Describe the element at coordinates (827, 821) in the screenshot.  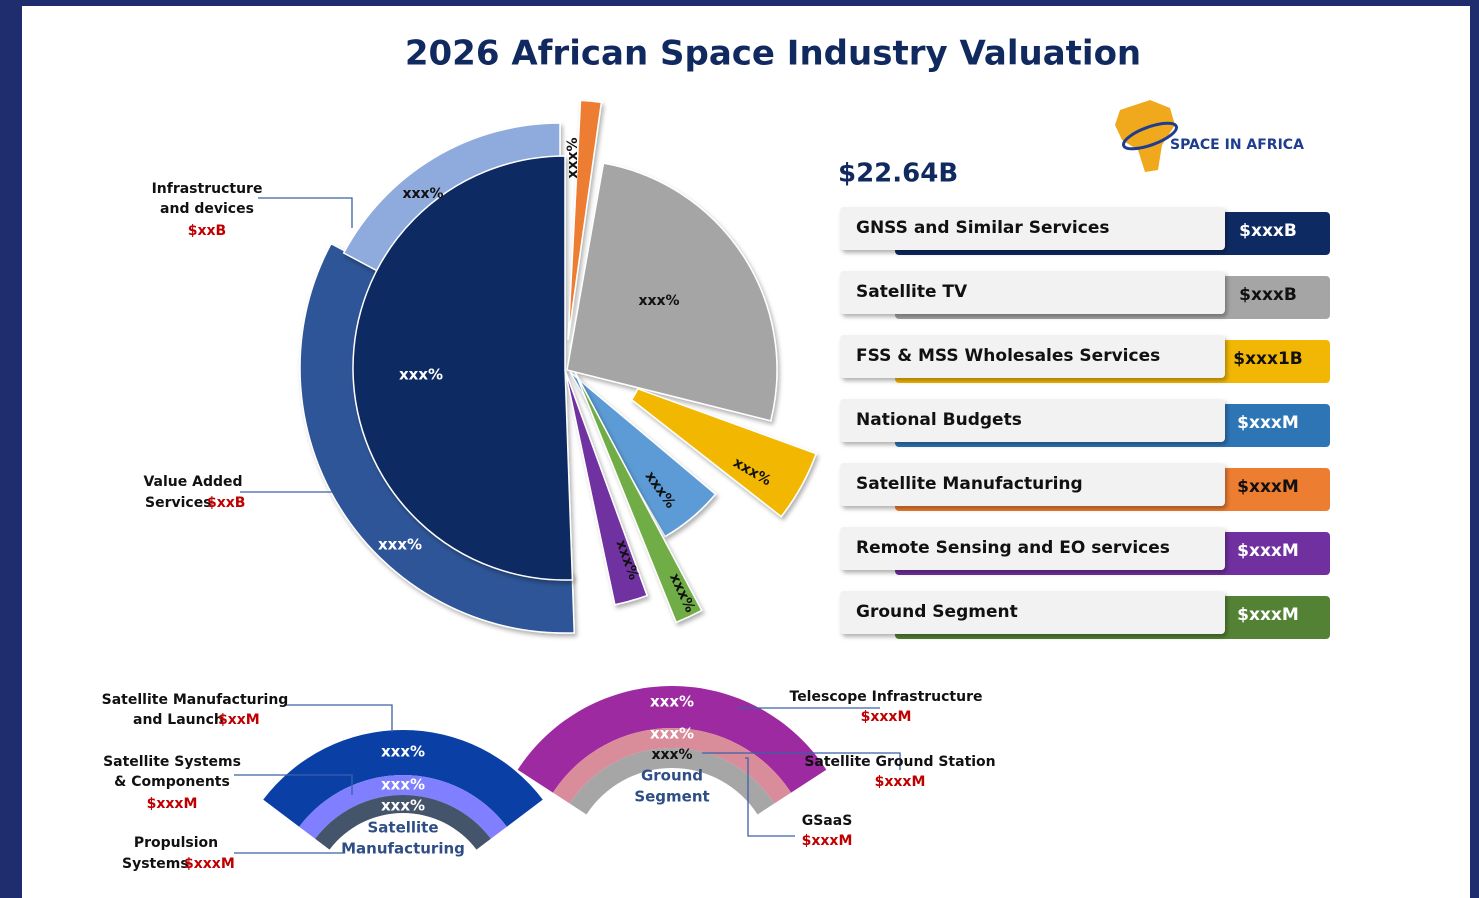
I see `callout-text: GSaaS` at that location.